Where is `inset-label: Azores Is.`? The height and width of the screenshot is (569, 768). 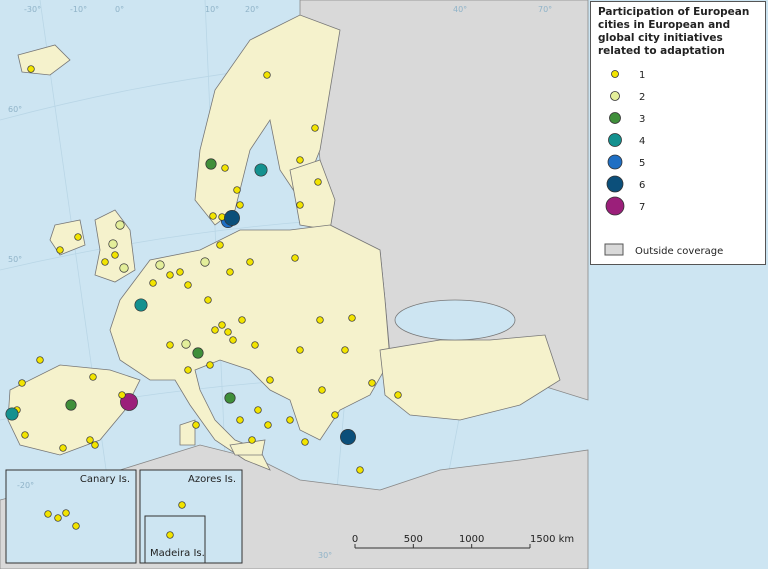 inset-label: Azores Is. is located at coordinates (212, 479).